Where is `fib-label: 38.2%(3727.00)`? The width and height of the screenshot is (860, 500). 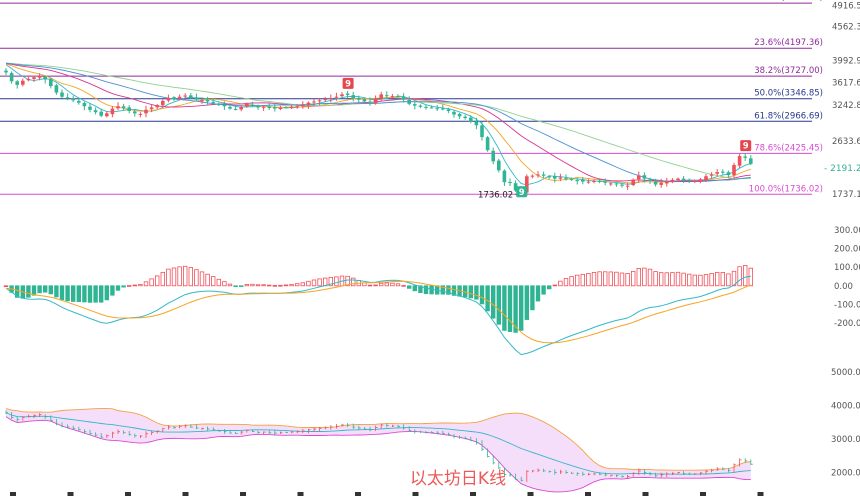 fib-label: 38.2%(3727.00) is located at coordinates (788, 71).